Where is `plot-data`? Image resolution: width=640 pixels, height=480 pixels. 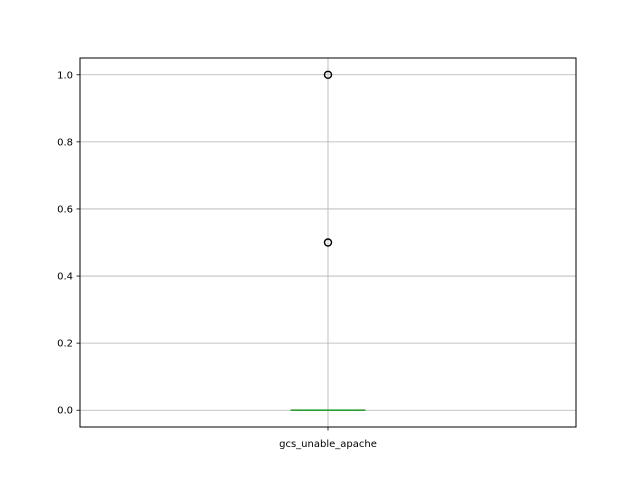 plot-data is located at coordinates (328, 241).